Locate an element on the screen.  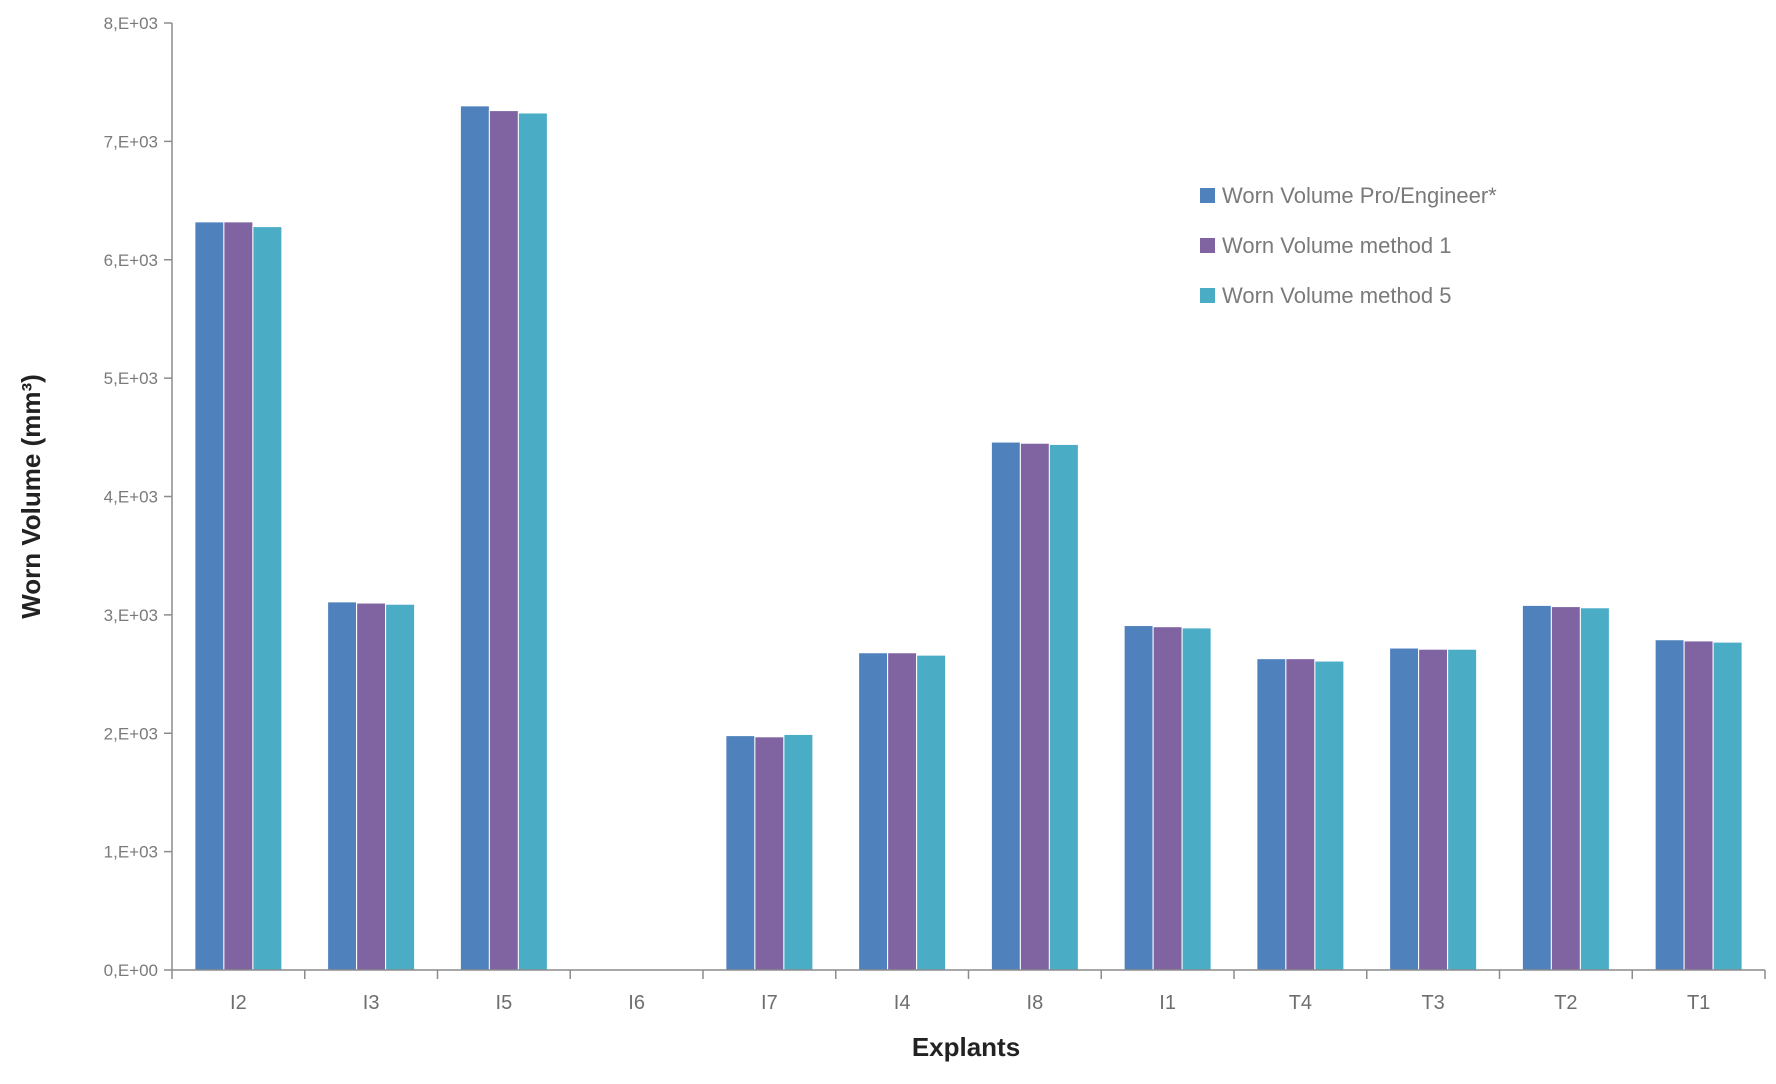
x-tick-label: I8 is located at coordinates (1035, 1003).